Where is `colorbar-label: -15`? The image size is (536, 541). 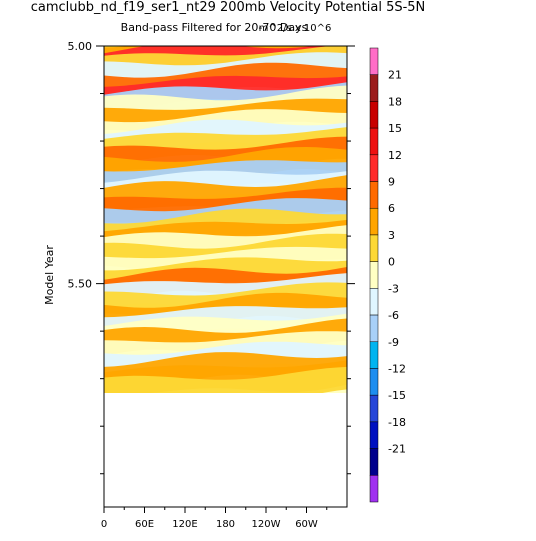 colorbar-label: -15 is located at coordinates (397, 395).